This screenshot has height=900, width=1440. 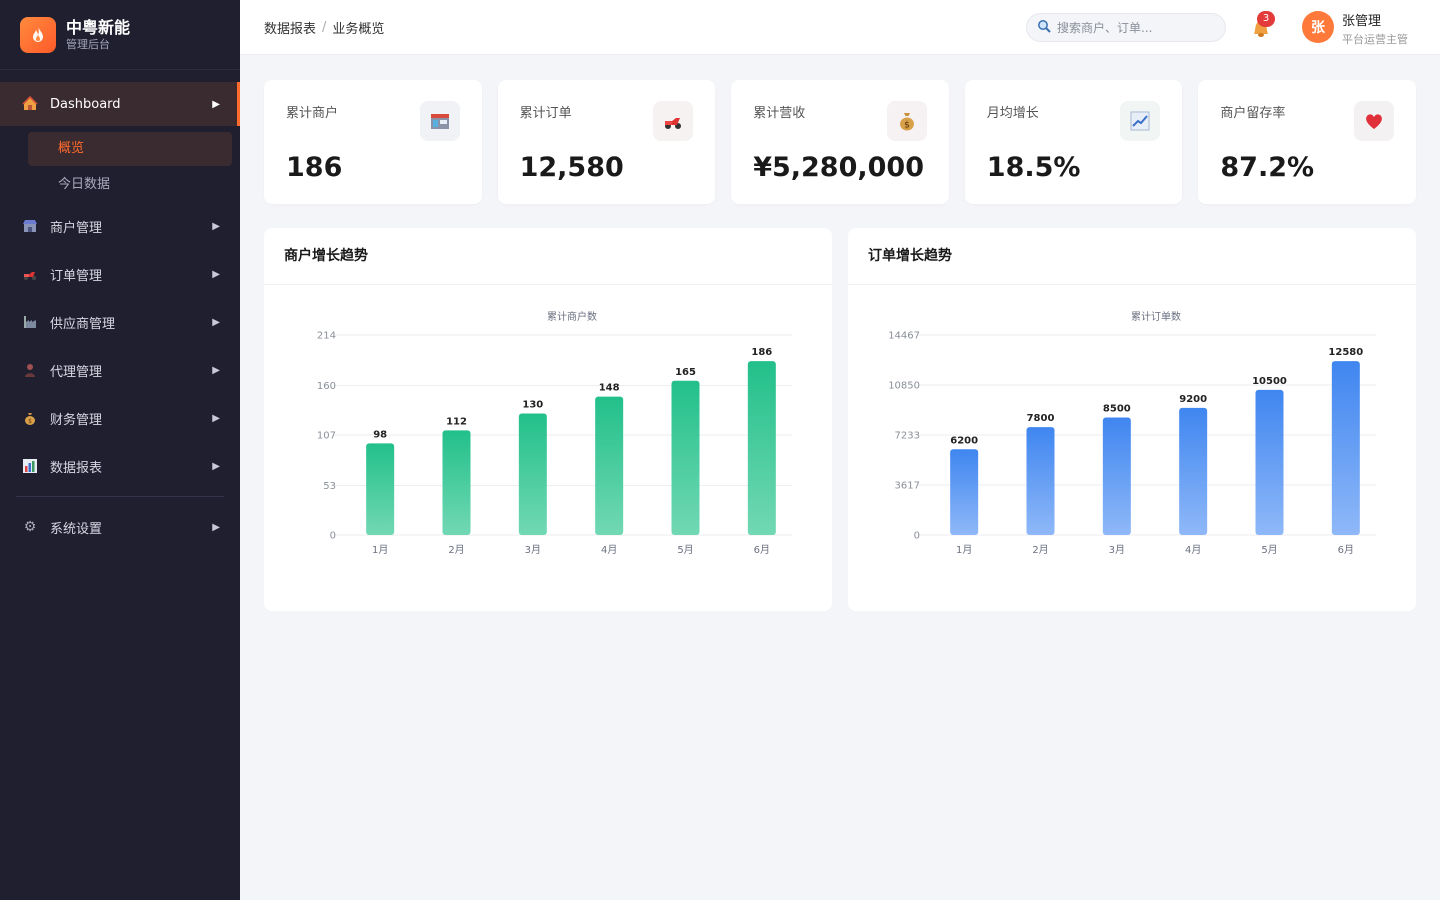 I want to click on sidebar-item-finance: $ 财务管理 ▶, so click(x=120, y=418).